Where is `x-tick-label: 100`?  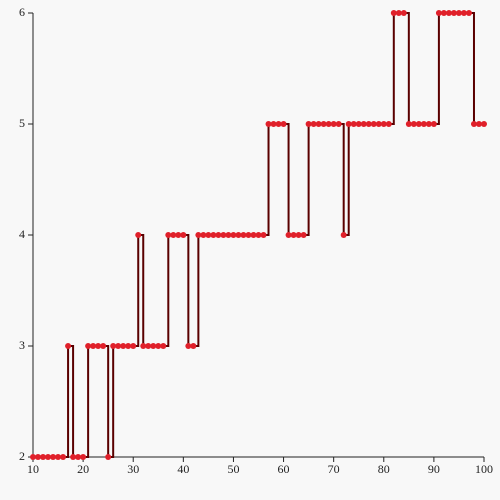
x-tick-label: 100 is located at coordinates (484, 469).